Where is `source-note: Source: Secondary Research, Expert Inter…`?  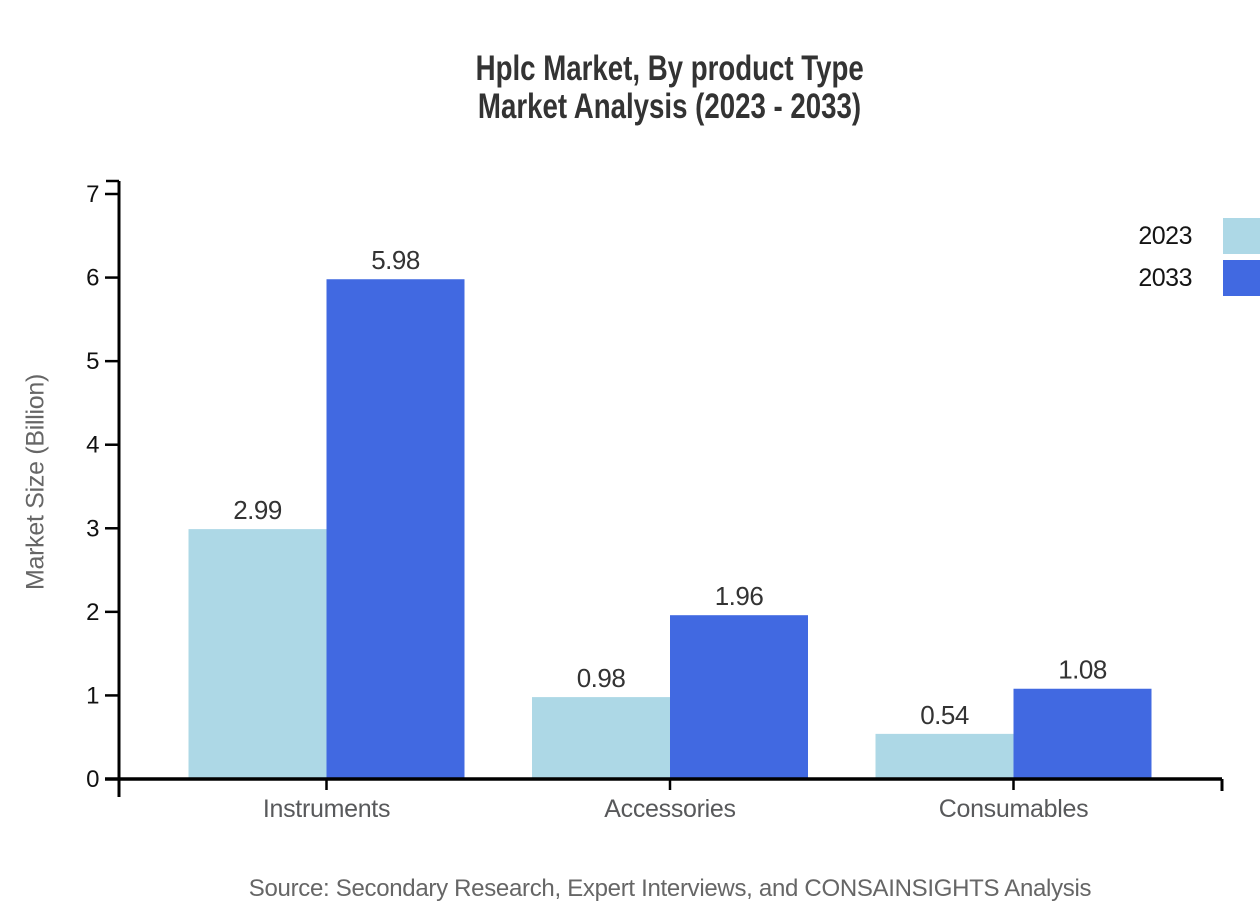 source-note: Source: Secondary Research, Expert Inter… is located at coordinates (670, 888).